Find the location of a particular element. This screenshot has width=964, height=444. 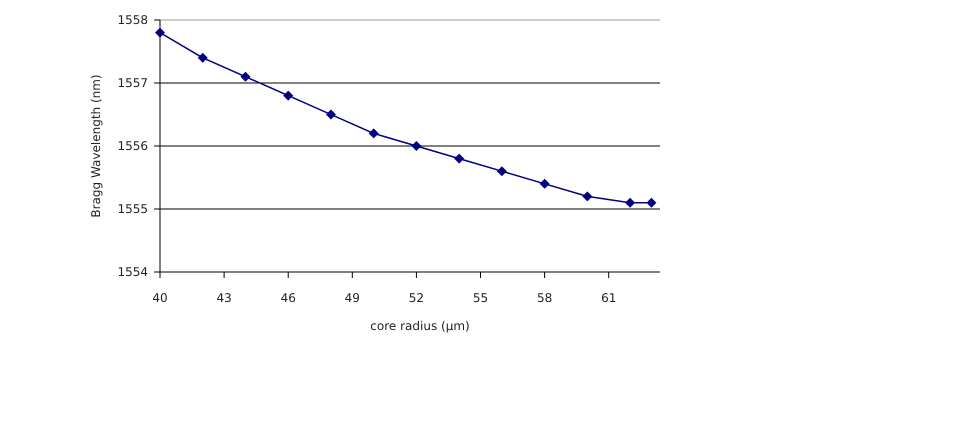

y-tick-label: 1556 is located at coordinates (132, 146).